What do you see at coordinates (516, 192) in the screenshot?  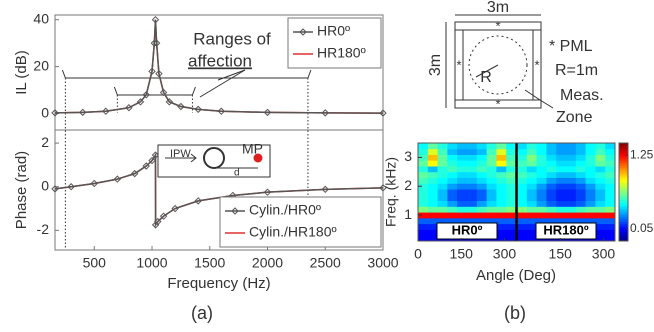 I see `heat-frame` at bounding box center [516, 192].